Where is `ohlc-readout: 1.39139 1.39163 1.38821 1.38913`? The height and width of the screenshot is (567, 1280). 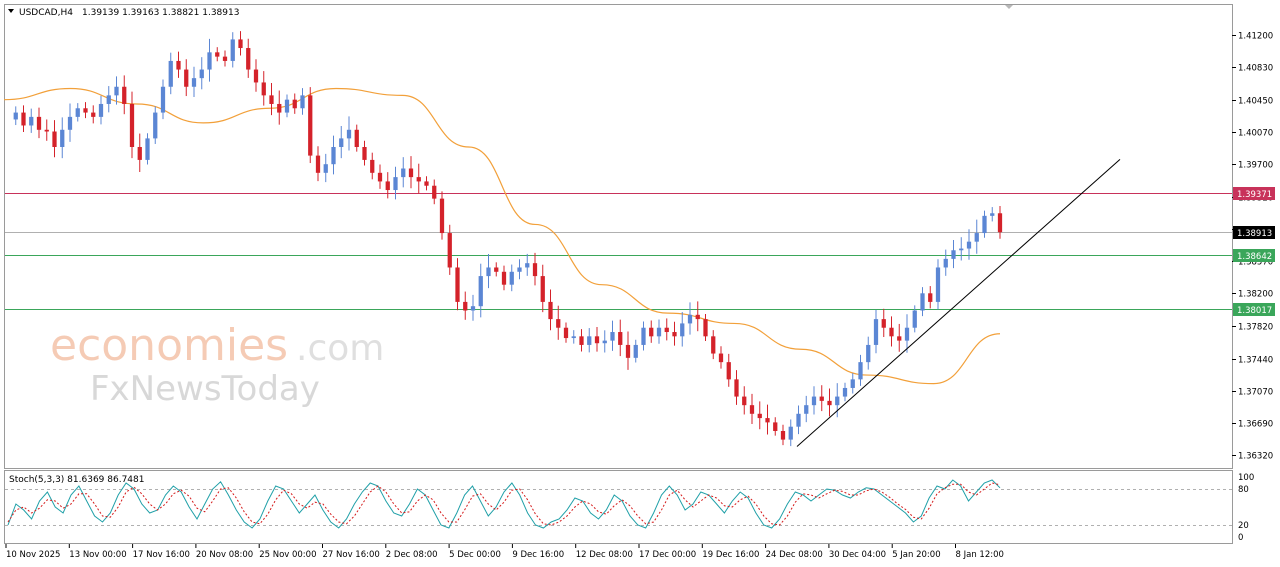 ohlc-readout: 1.39139 1.39163 1.38821 1.38913 is located at coordinates (160, 13).